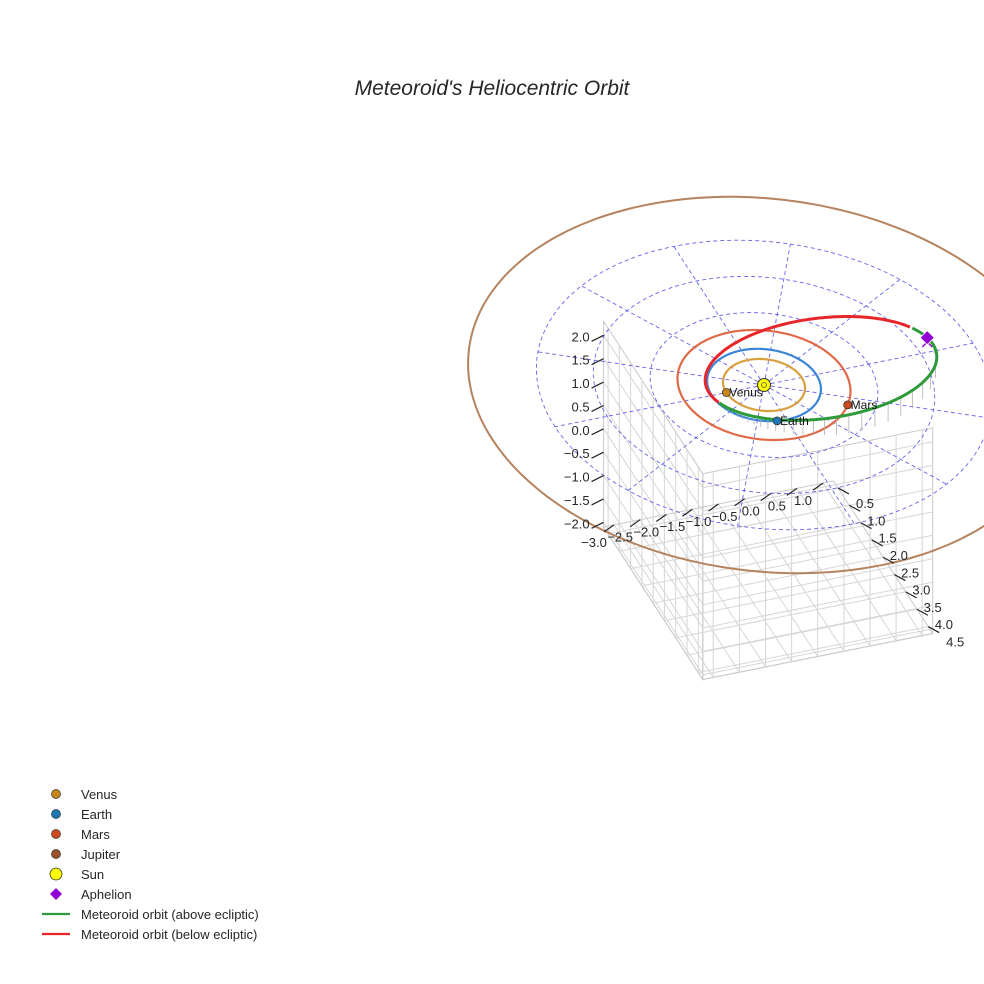  What do you see at coordinates (751, 511) in the screenshot?
I see `x-tick-label: 0.0` at bounding box center [751, 511].